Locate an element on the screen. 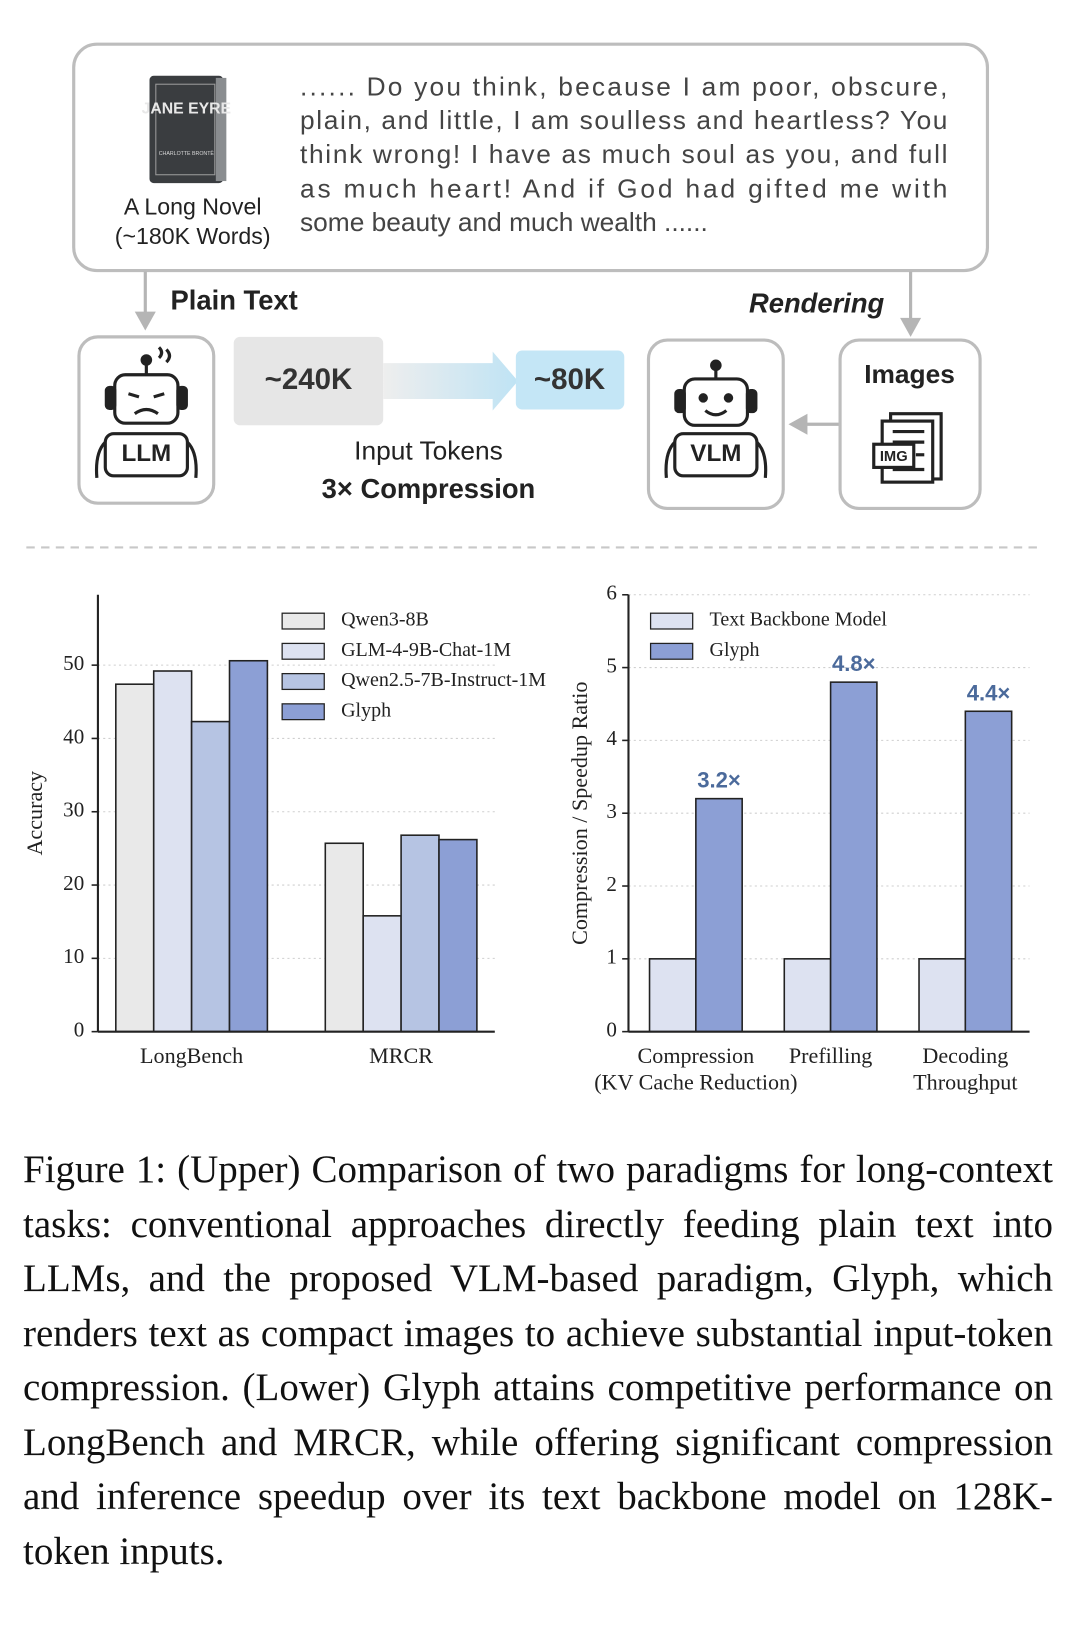 Image resolution: width=1078 pixels, height=1638 pixels. y-tick-label: 1 is located at coordinates (611, 957).